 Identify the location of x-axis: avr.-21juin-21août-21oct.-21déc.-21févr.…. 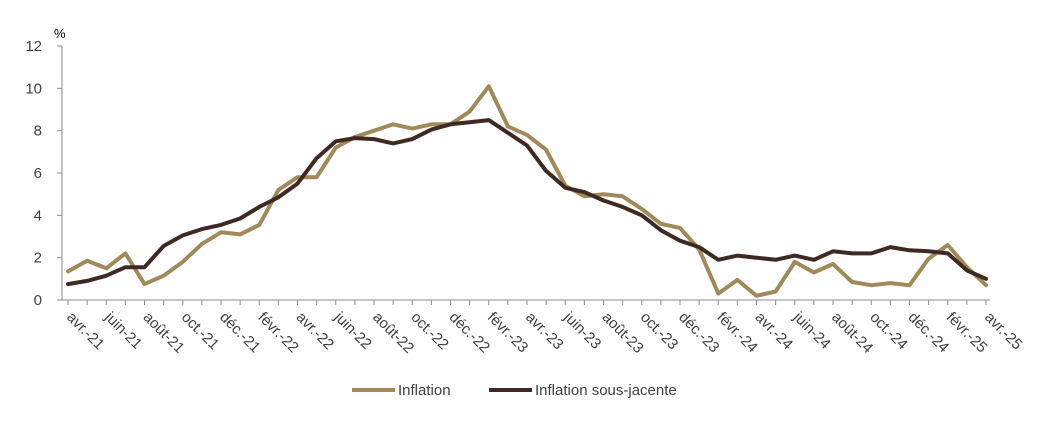
(544, 328).